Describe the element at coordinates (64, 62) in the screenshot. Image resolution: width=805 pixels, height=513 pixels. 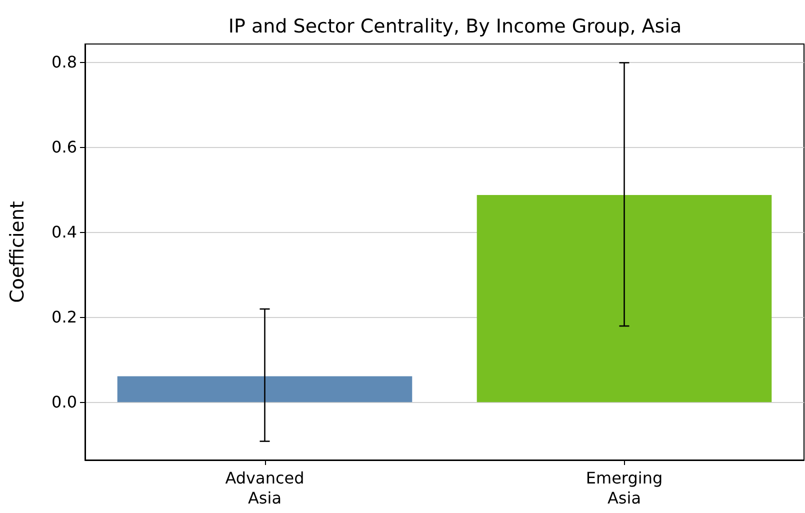
I see `y-tick-label: 0.8` at that location.